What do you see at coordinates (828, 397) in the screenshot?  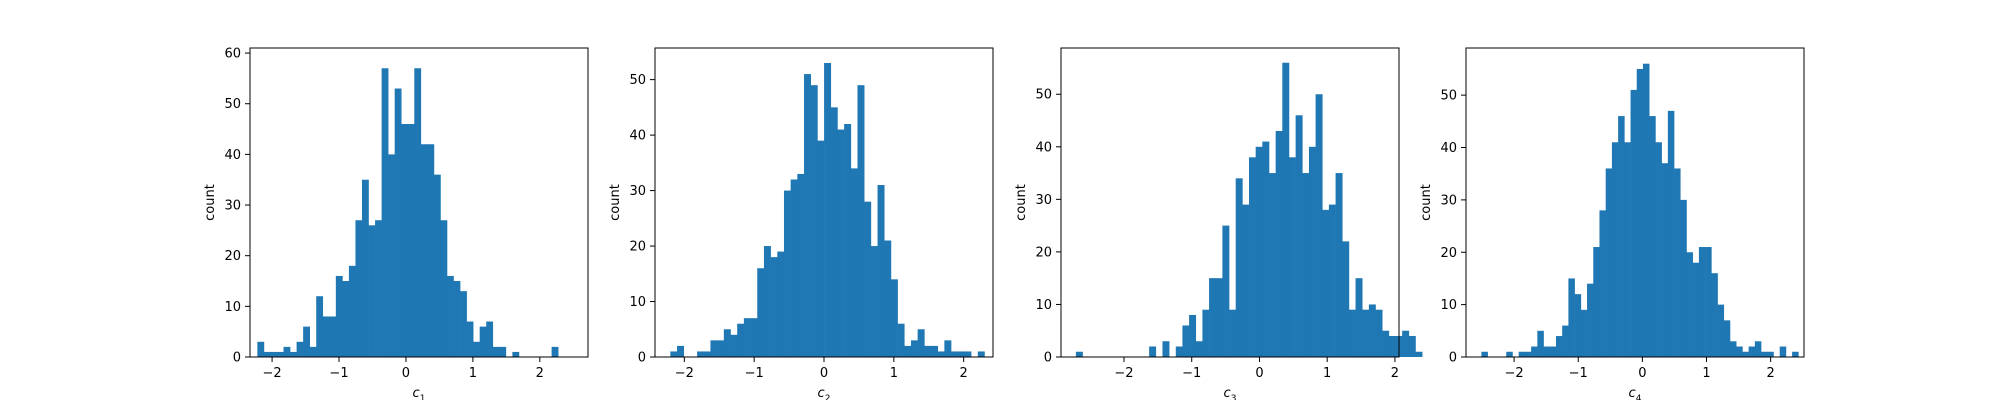 I see `x-axis-label-subscript: 2` at bounding box center [828, 397].